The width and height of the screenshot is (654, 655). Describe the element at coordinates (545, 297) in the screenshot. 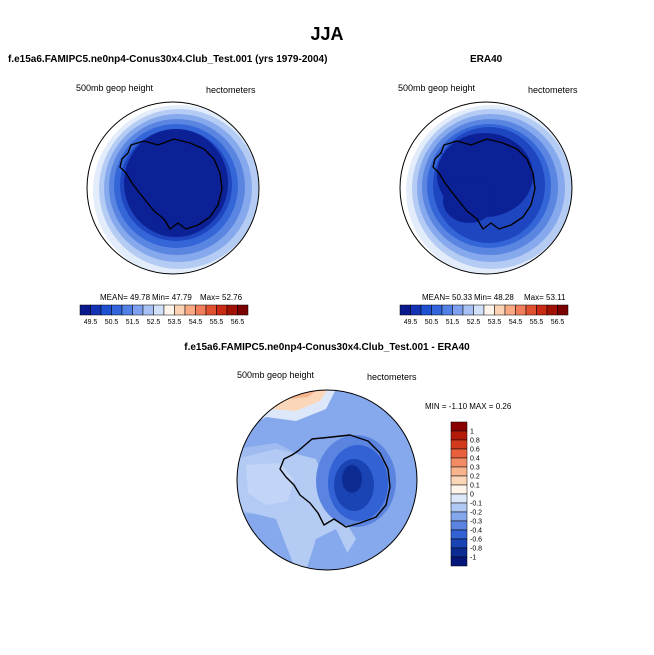

I see `obs-stat-max: Max= 53.11` at that location.